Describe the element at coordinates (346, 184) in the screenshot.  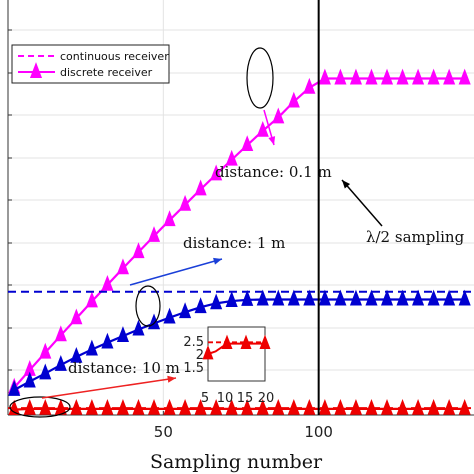
I see `arrow-head` at that location.